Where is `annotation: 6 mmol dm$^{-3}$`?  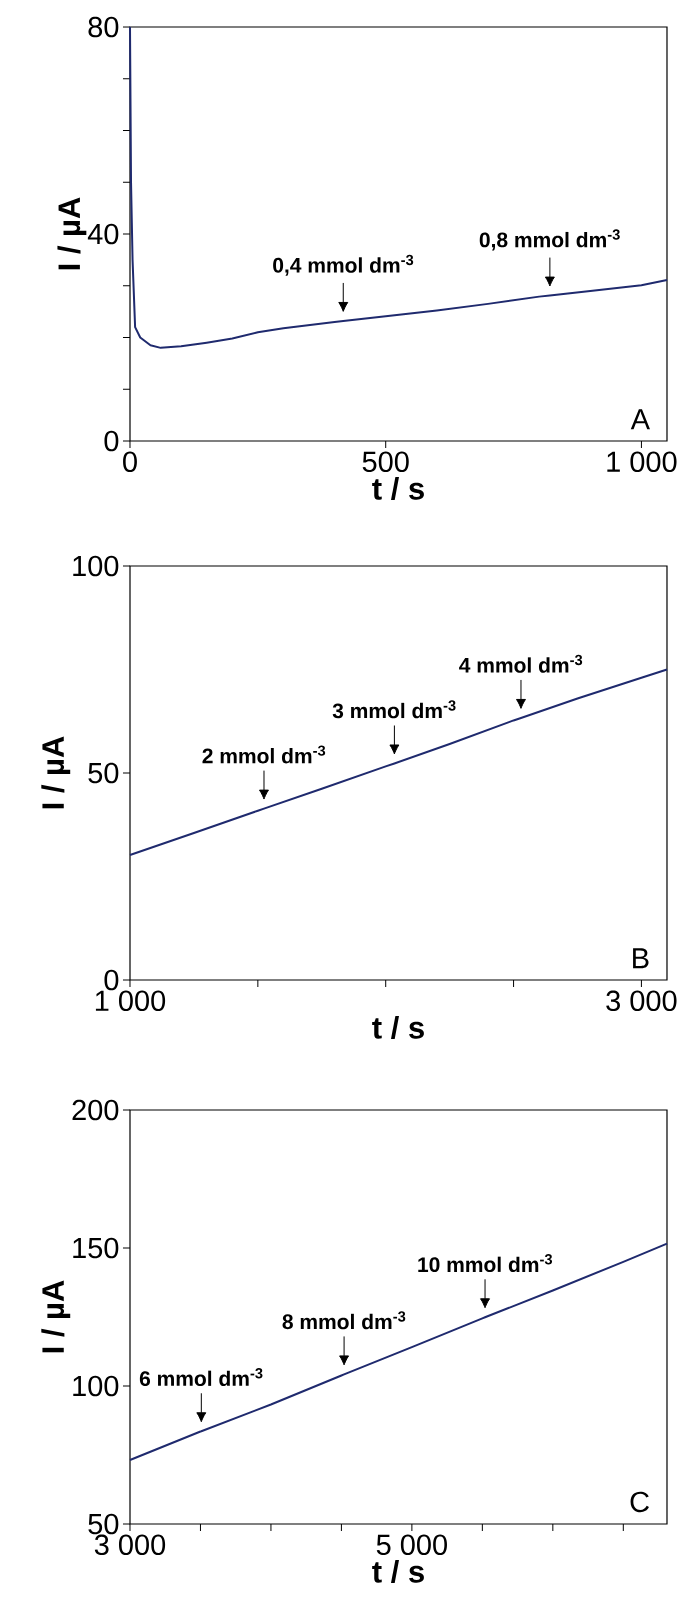 annotation: 6 mmol dm$^{-3}$ is located at coordinates (201, 1377).